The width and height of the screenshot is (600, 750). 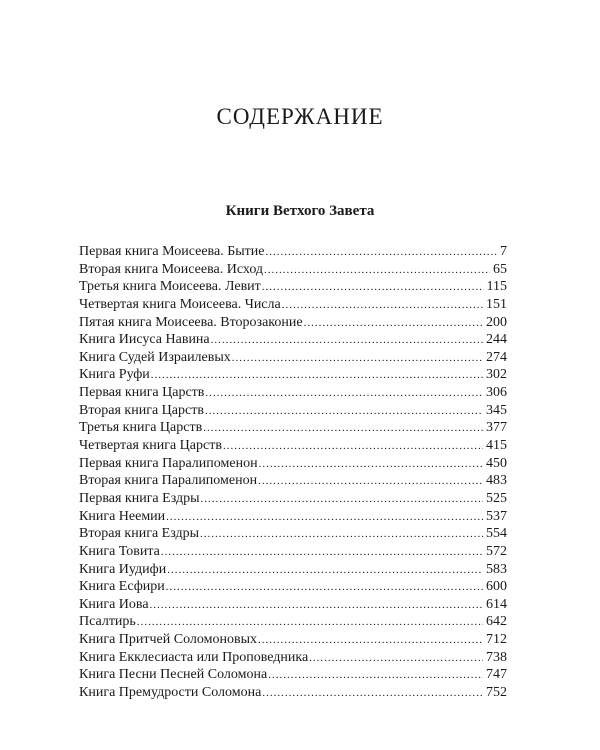 I want to click on toc-entry: Псалтирь 642, so click(x=293, y=622).